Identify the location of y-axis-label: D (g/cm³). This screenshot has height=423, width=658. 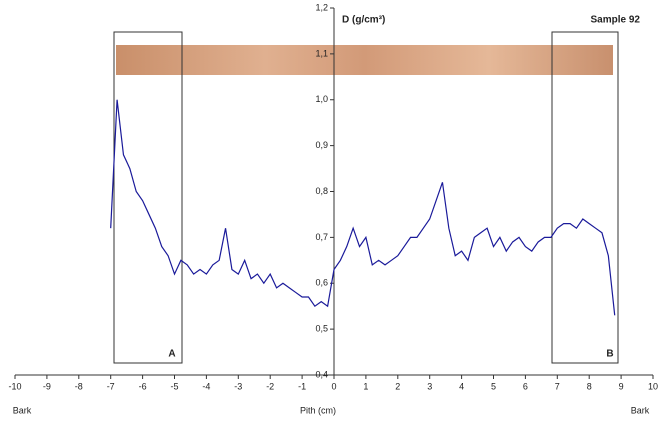
(363, 20).